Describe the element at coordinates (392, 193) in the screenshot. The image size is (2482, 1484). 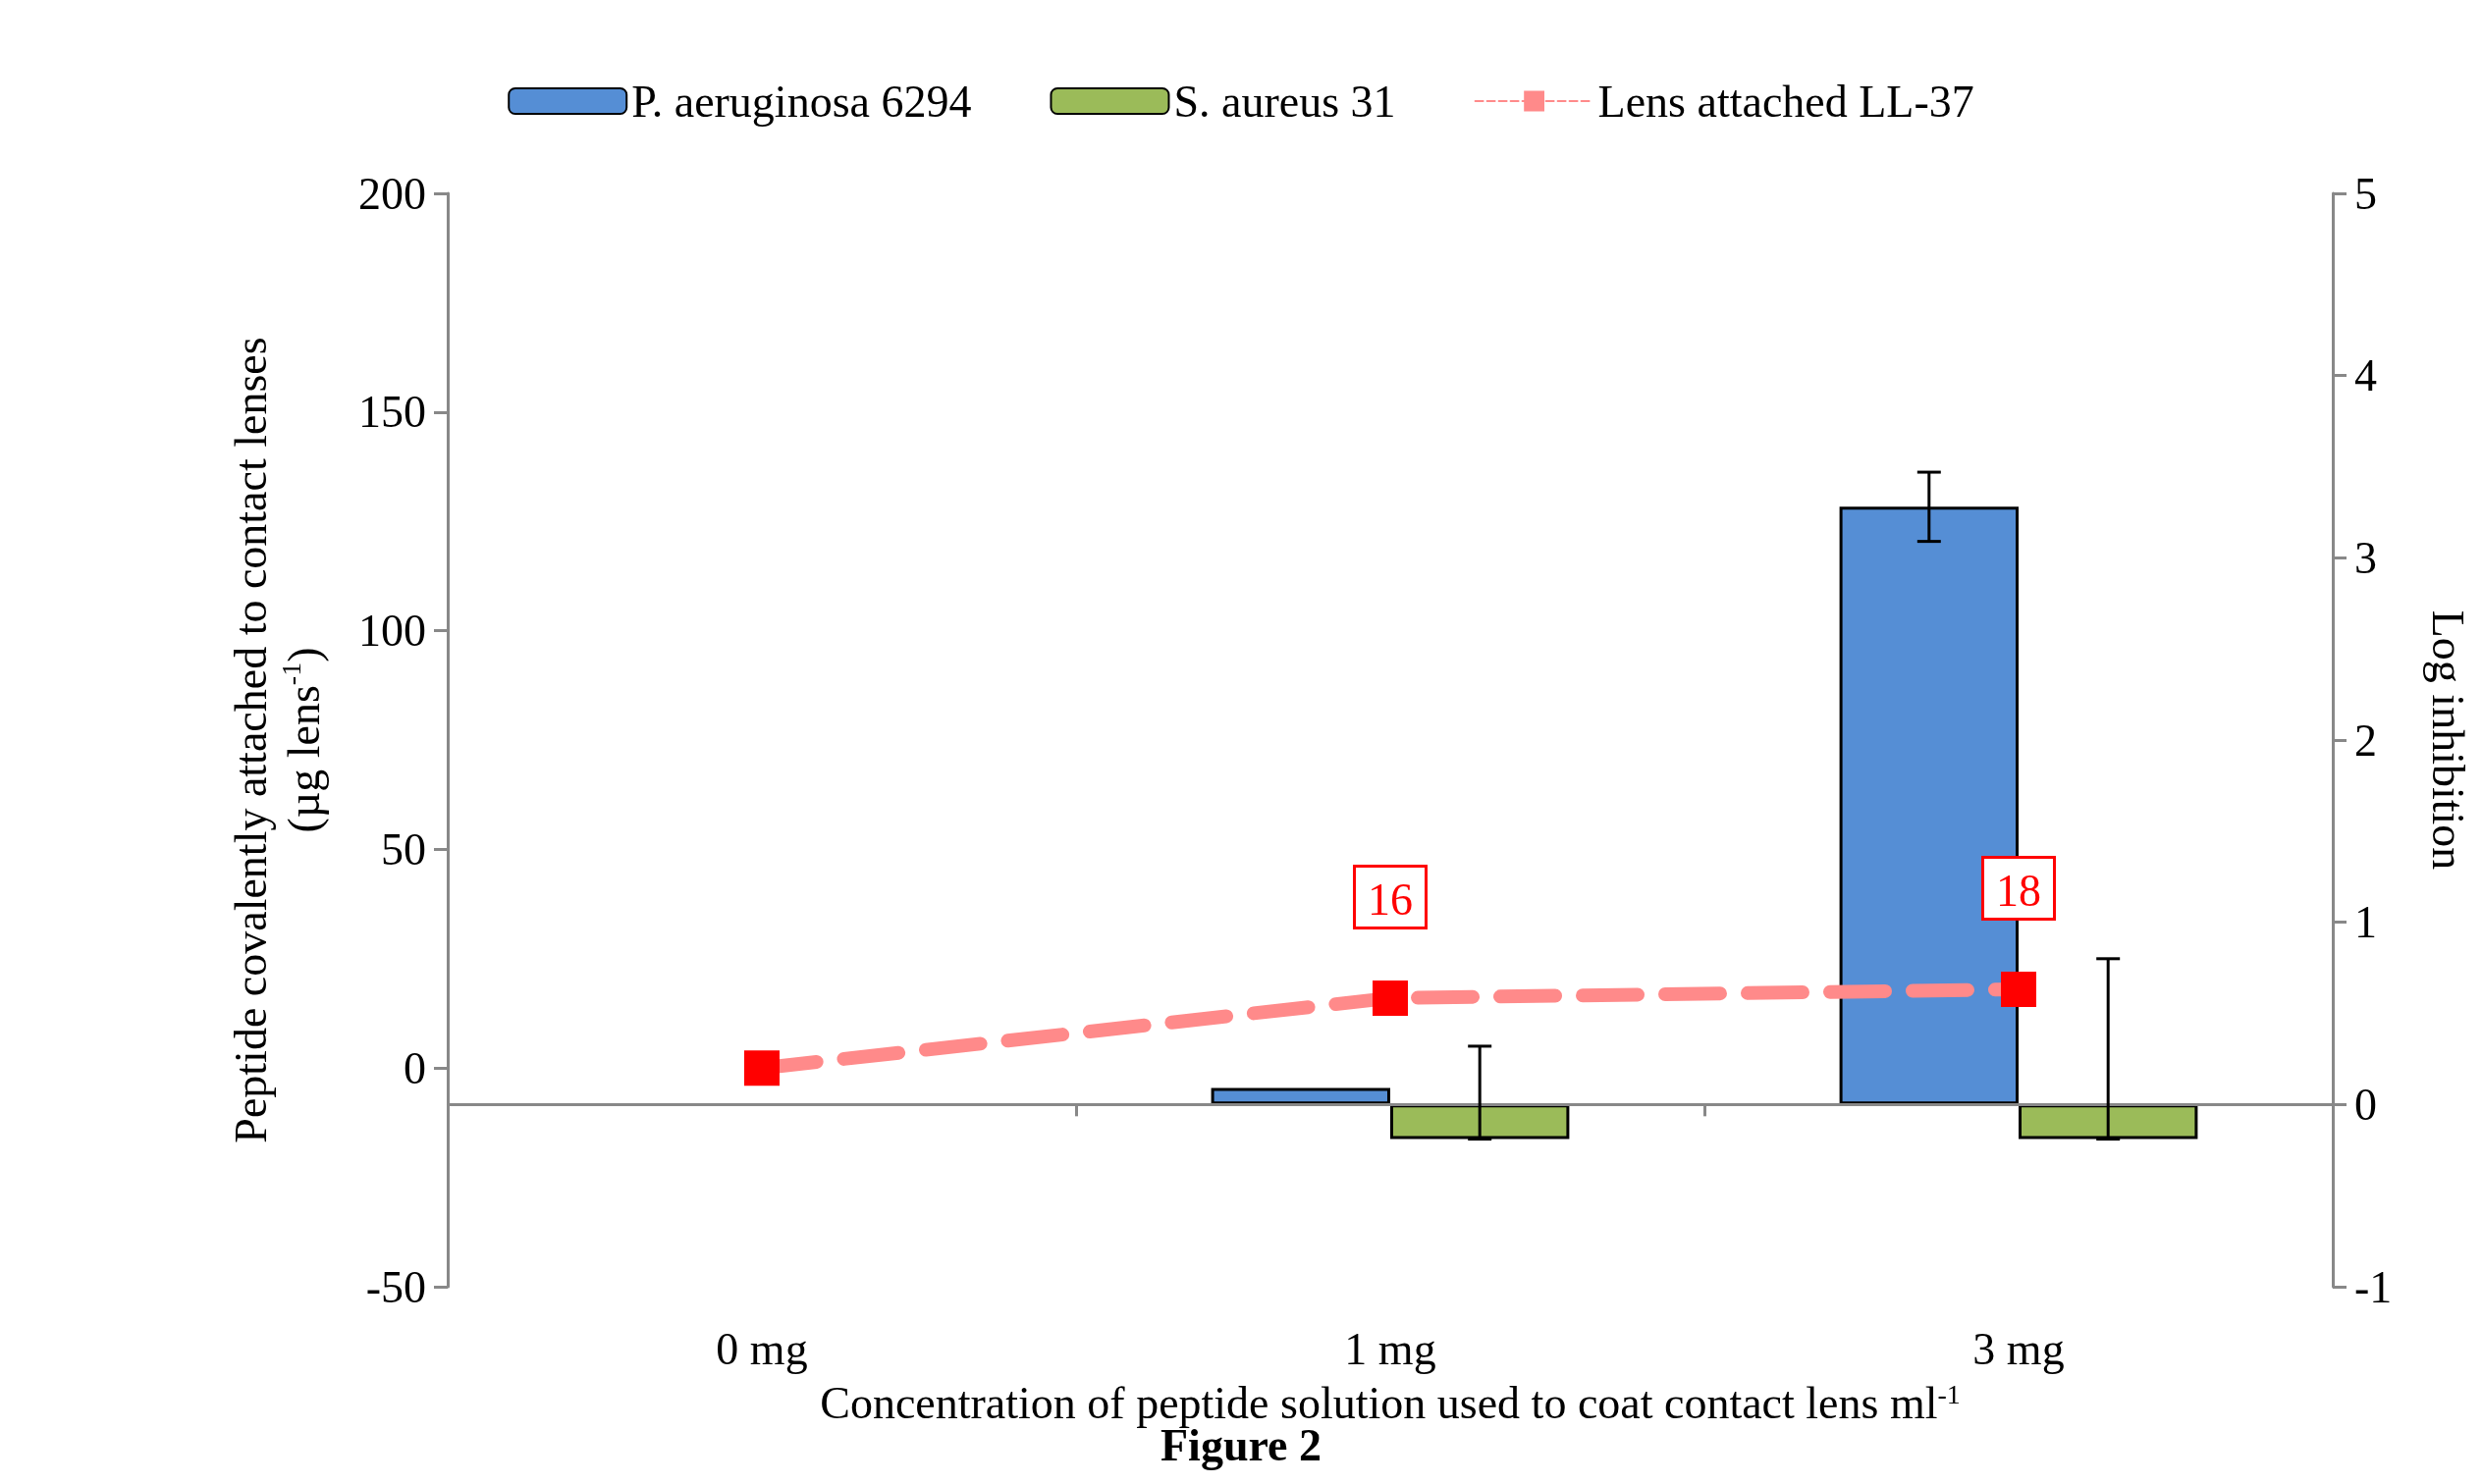
I see `y-tick-label: 200` at that location.